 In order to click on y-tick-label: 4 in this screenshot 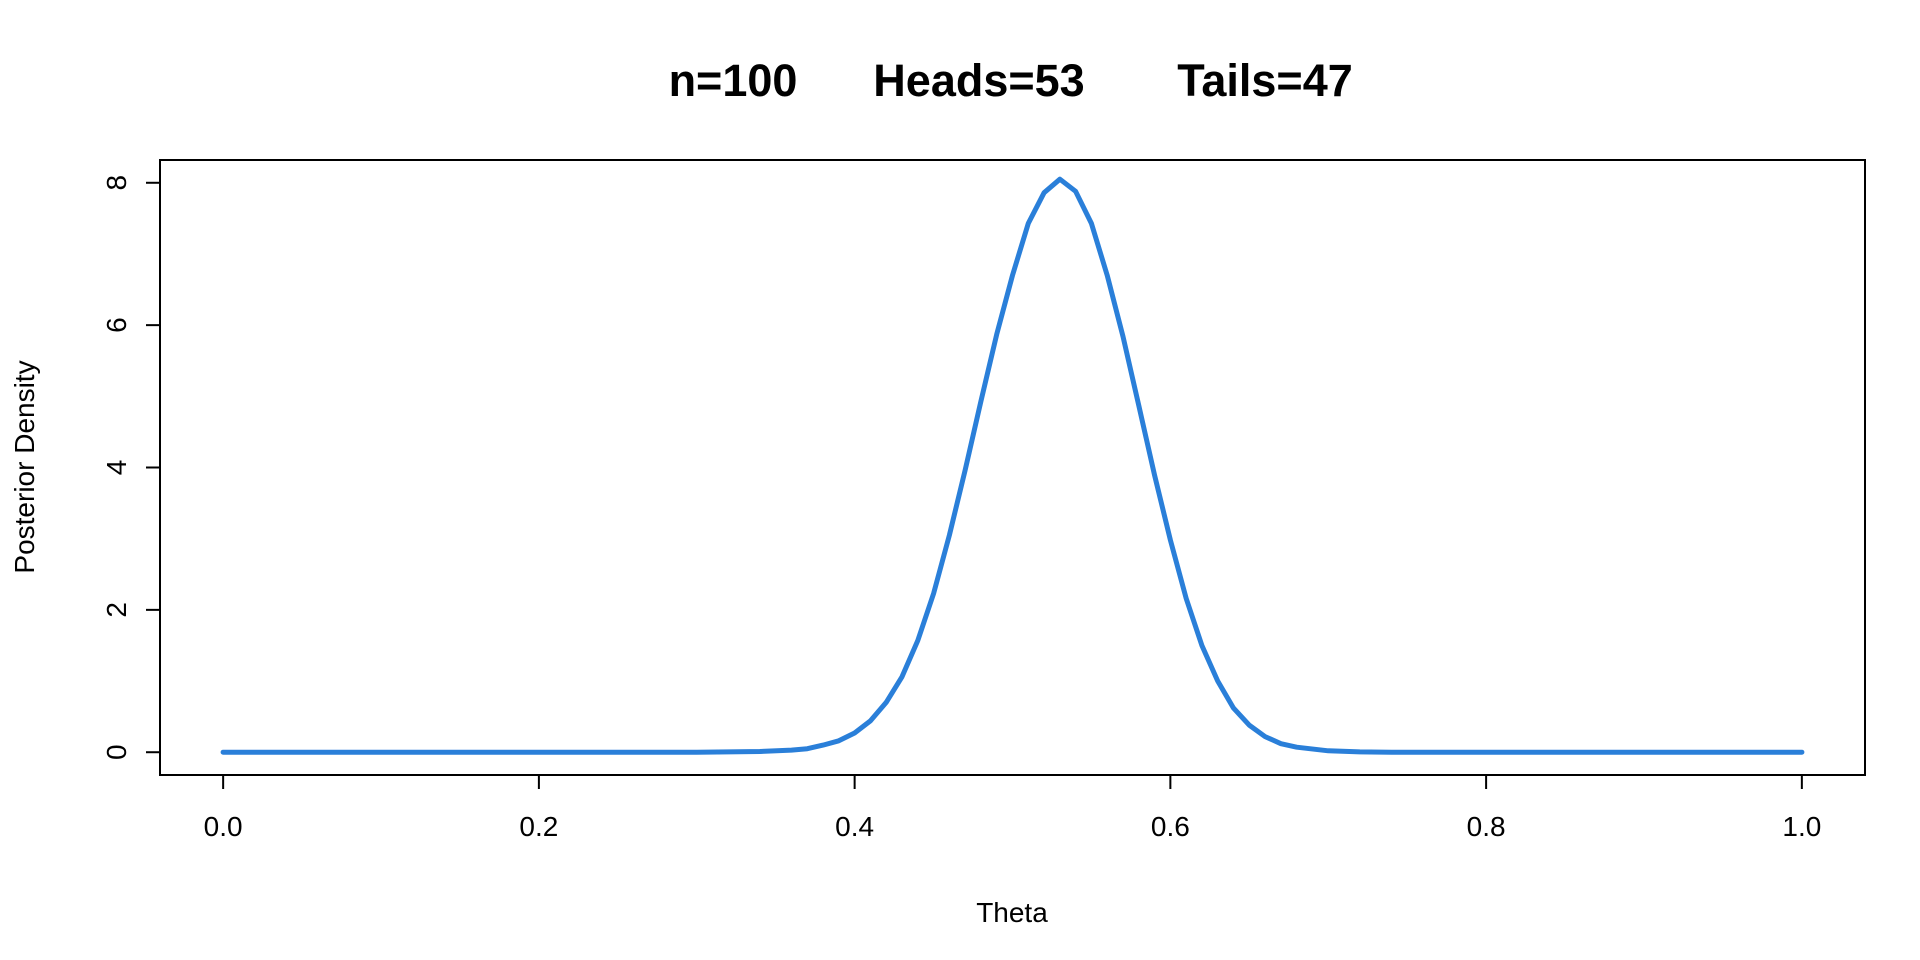, I will do `click(116, 468)`.